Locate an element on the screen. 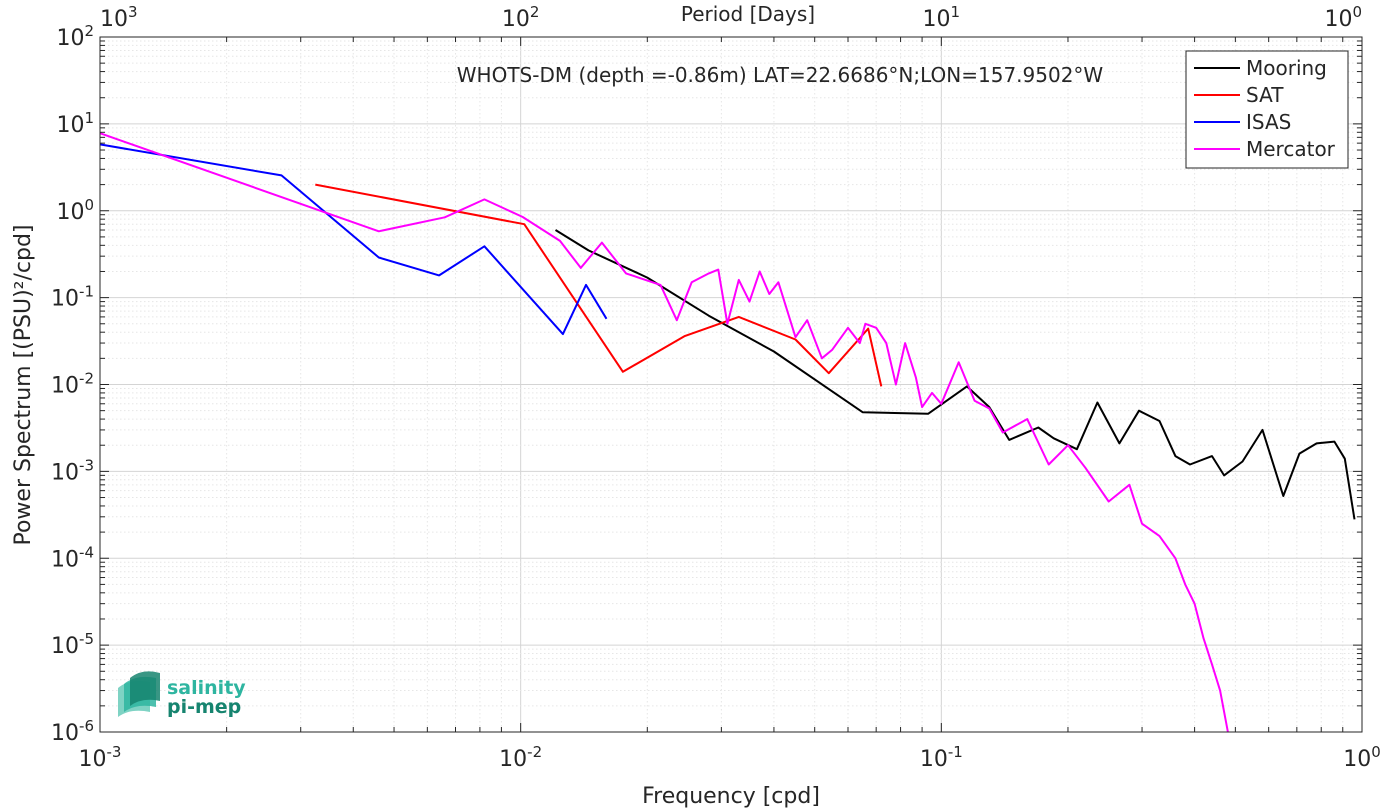 The image size is (1383, 809). y-tick-label: 10⁻² is located at coordinates (72, 384).